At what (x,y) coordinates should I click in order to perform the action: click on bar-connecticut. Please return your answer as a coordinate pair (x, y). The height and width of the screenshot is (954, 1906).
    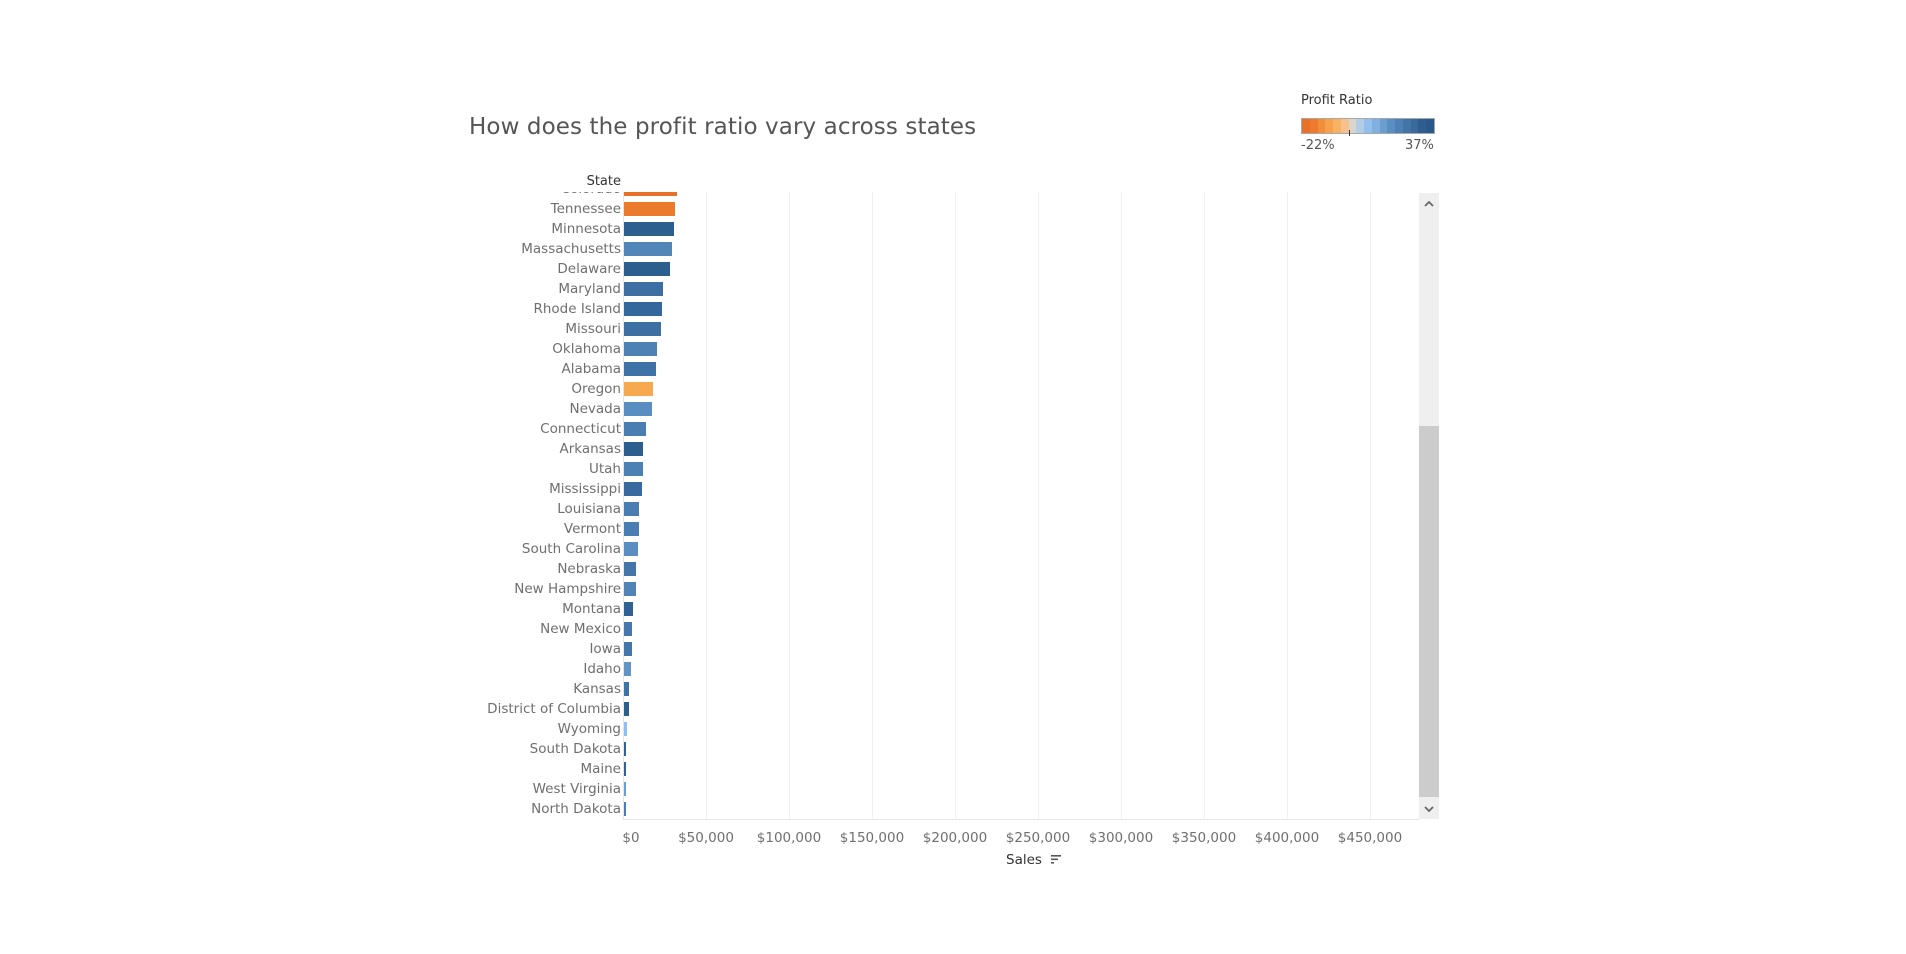
    Looking at the image, I should click on (635, 429).